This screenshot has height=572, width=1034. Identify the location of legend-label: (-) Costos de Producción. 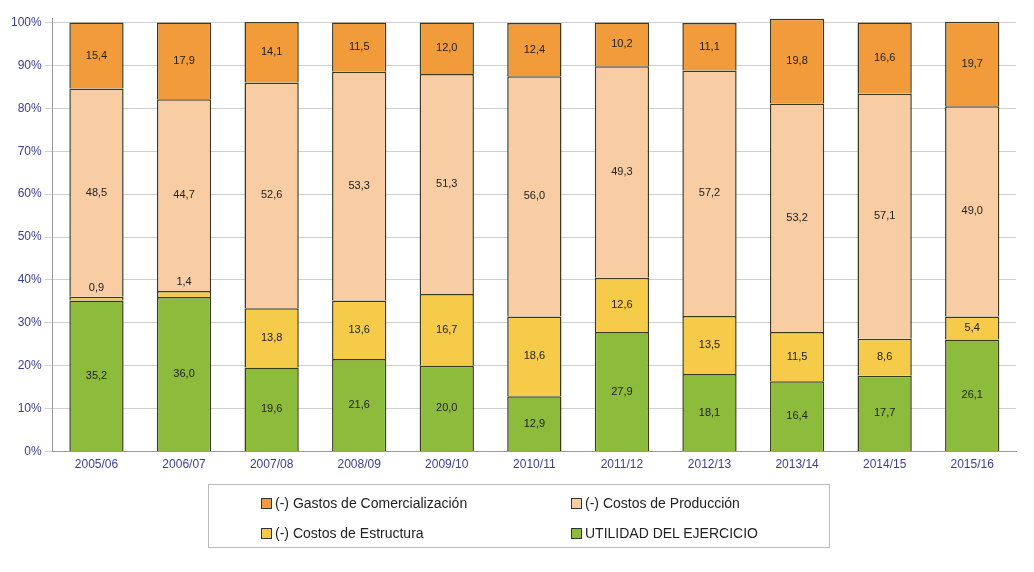
(662, 503).